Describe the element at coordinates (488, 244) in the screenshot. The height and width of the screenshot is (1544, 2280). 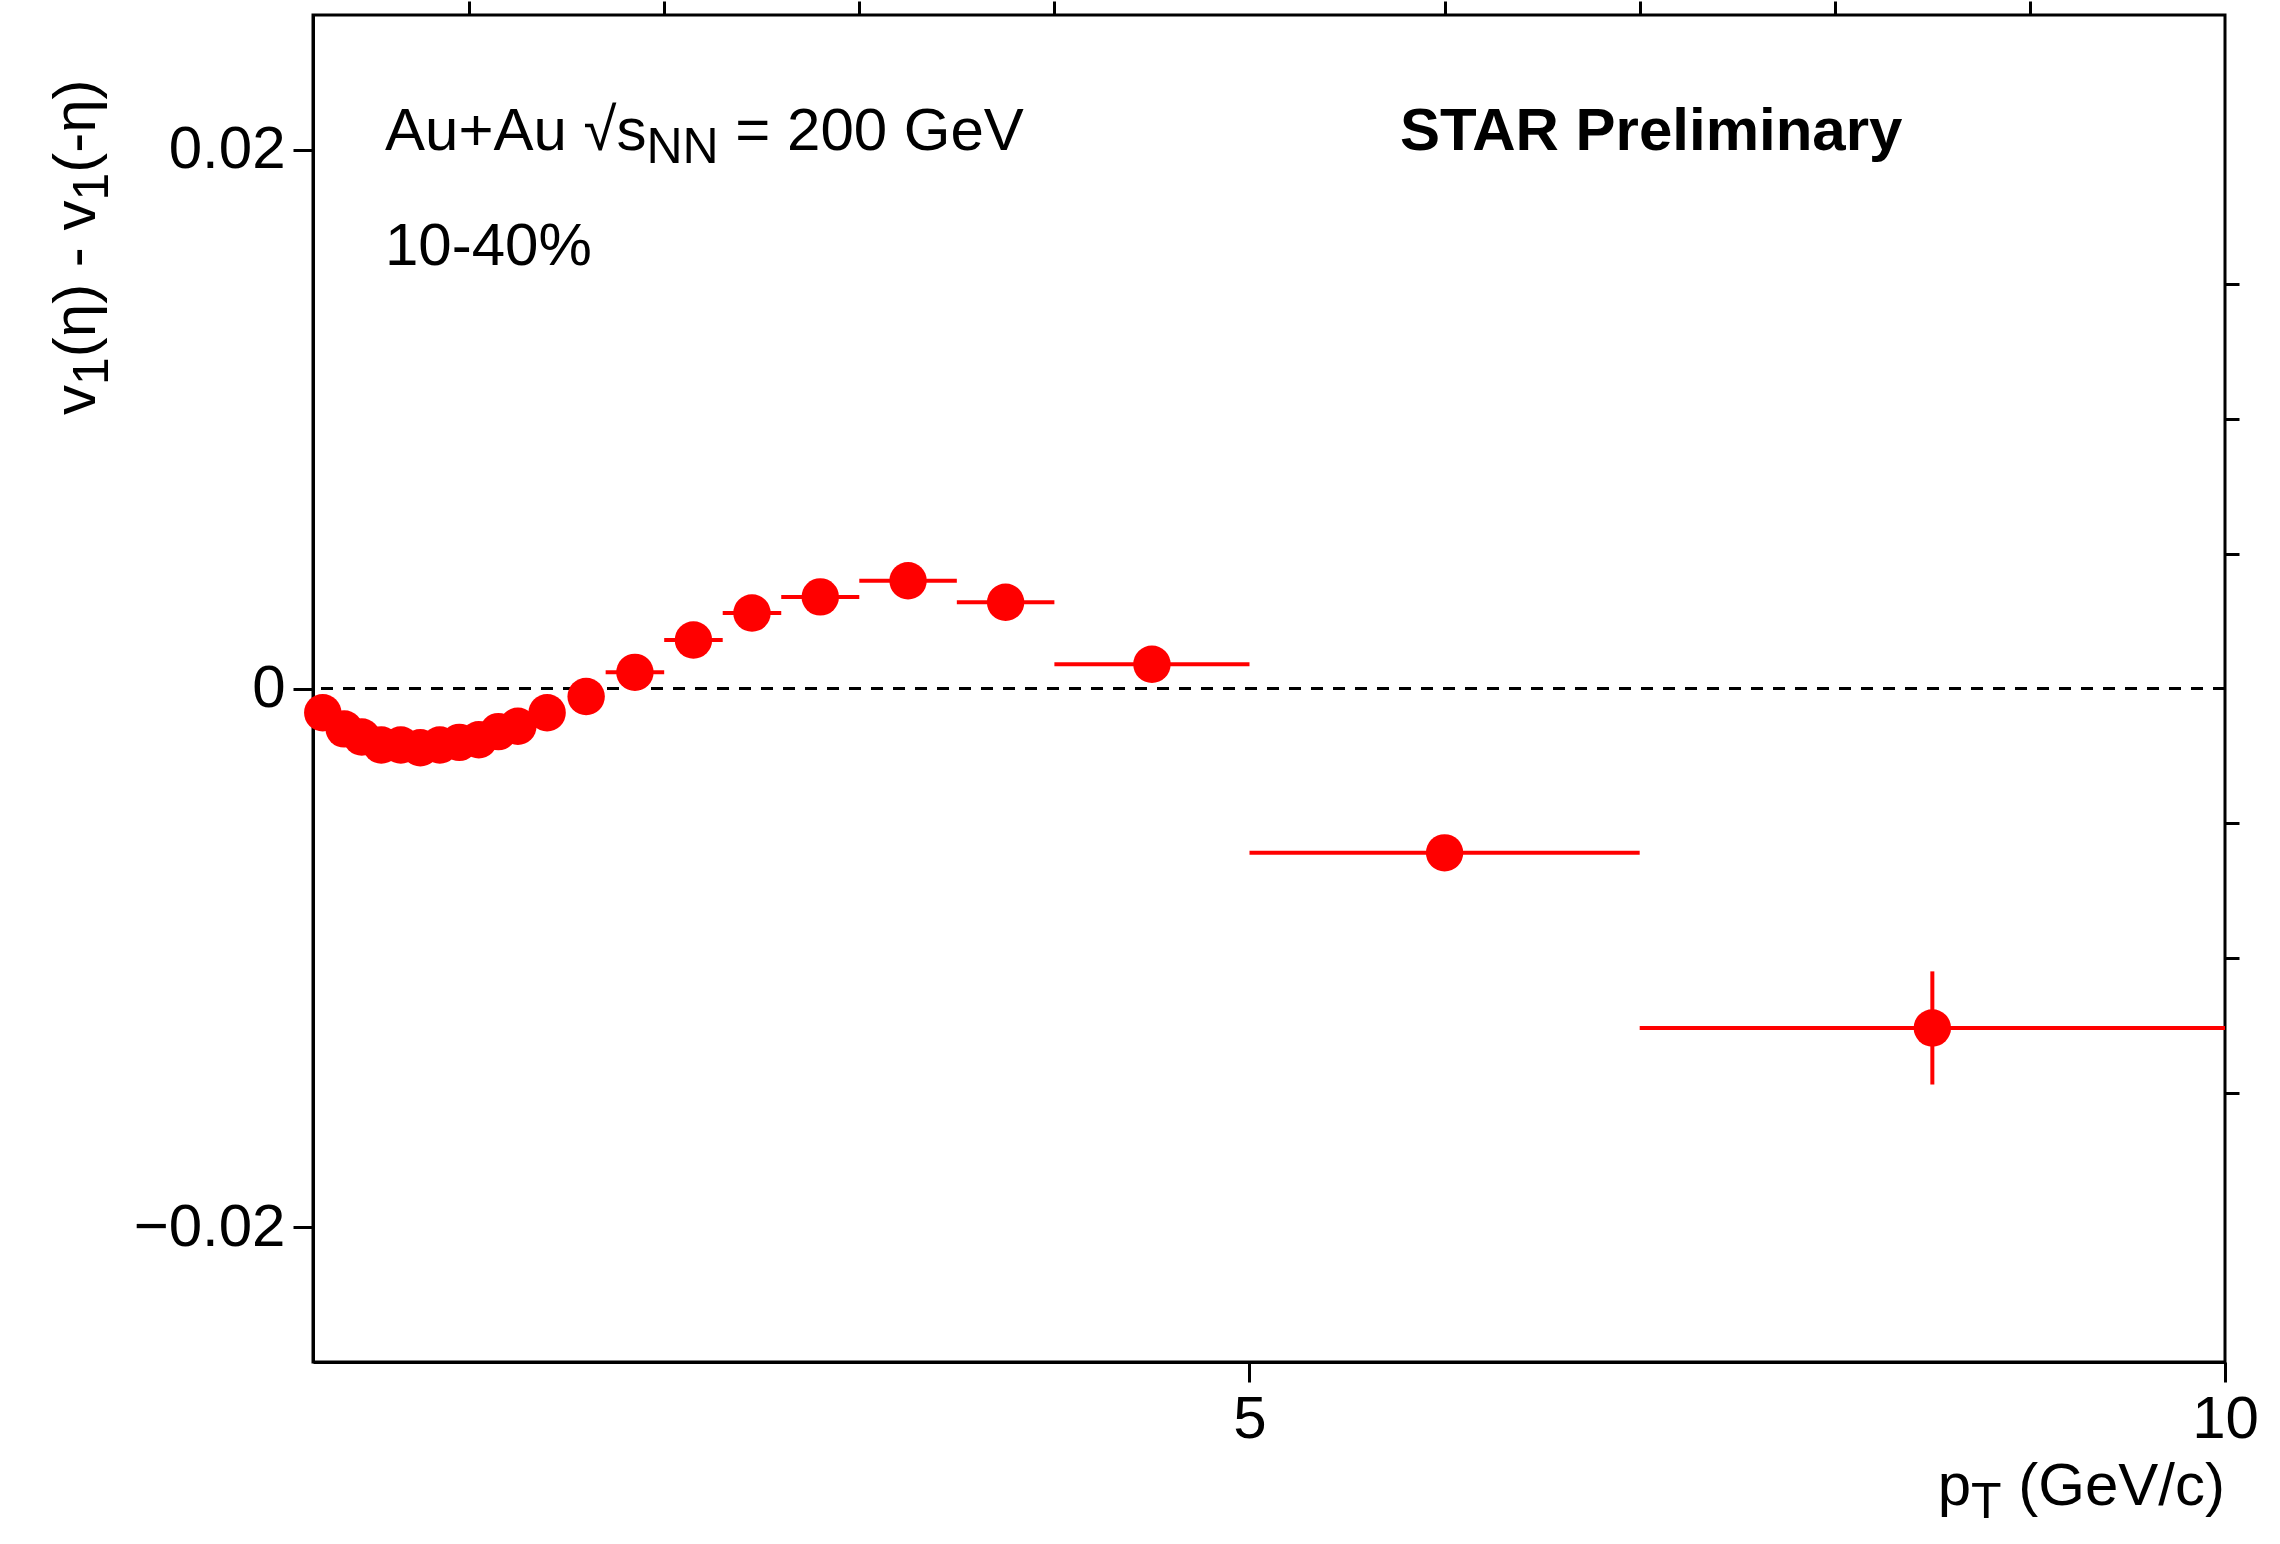
I see `annotation: 10-40%` at that location.